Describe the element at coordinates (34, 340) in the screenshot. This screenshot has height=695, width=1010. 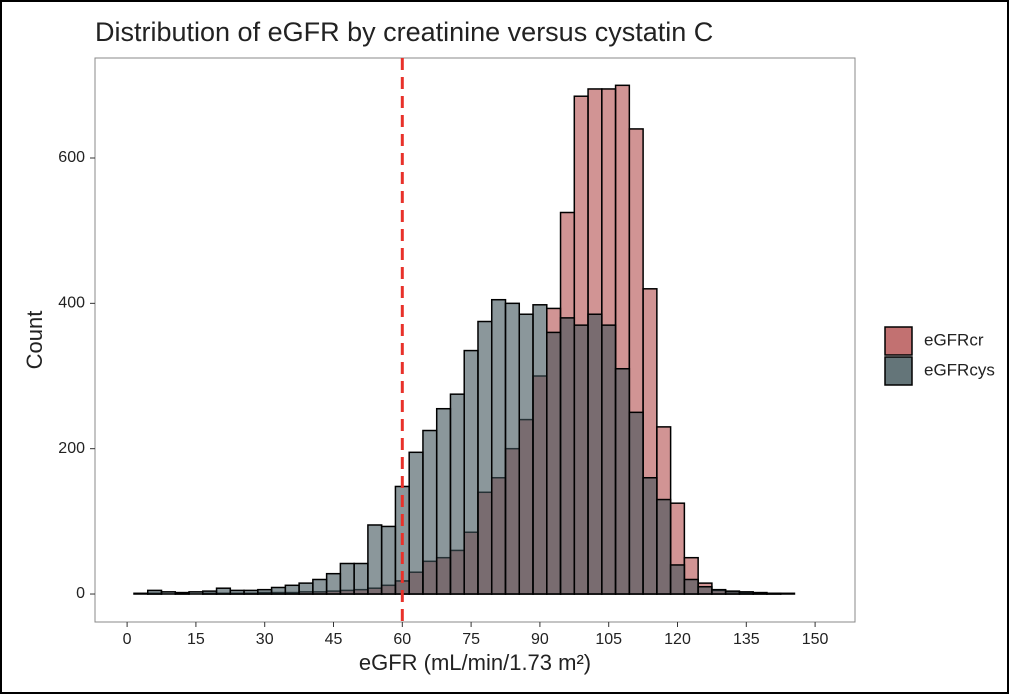
I see `y-axis-label: Count` at that location.